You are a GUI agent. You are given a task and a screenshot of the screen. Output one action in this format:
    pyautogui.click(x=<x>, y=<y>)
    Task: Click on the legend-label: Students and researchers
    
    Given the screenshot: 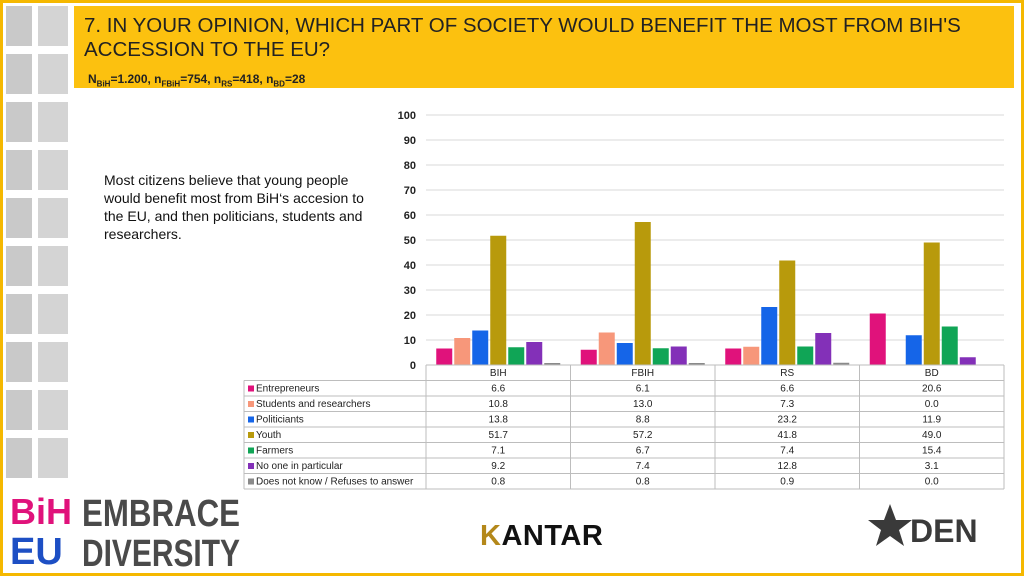 What is the action you would take?
    pyautogui.click(x=313, y=404)
    